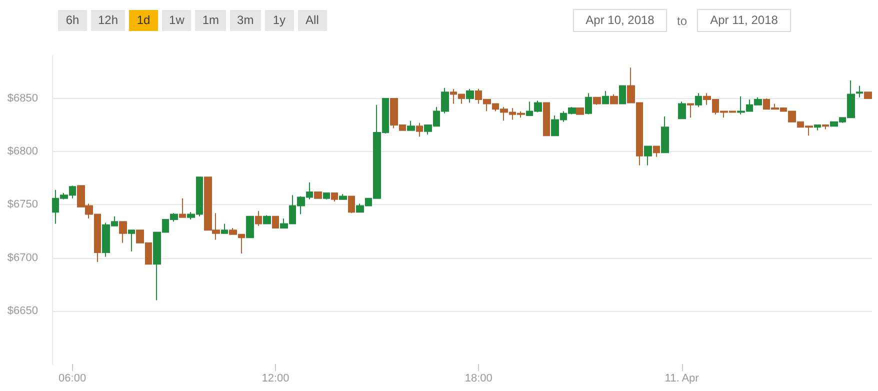 The height and width of the screenshot is (391, 878). Describe the element at coordinates (279, 20) in the screenshot. I see `text: 1y` at that location.